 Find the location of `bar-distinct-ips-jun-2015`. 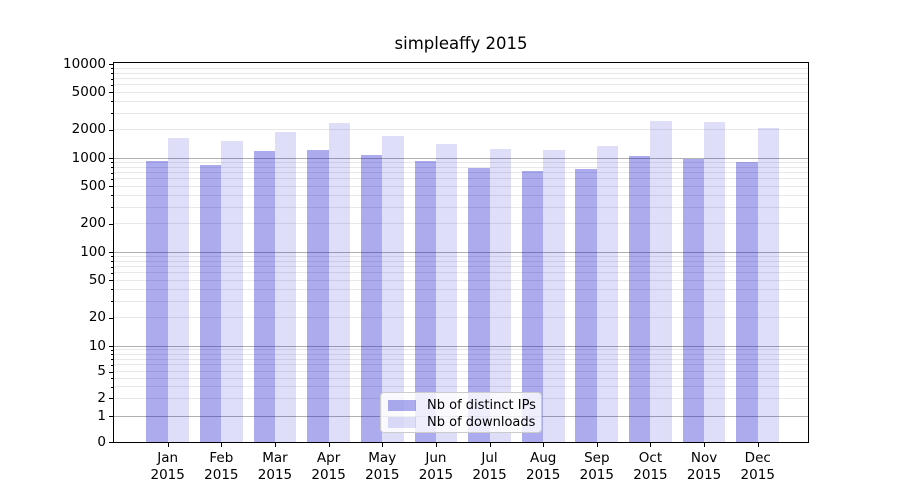

bar-distinct-ips-jun-2015 is located at coordinates (425, 301).